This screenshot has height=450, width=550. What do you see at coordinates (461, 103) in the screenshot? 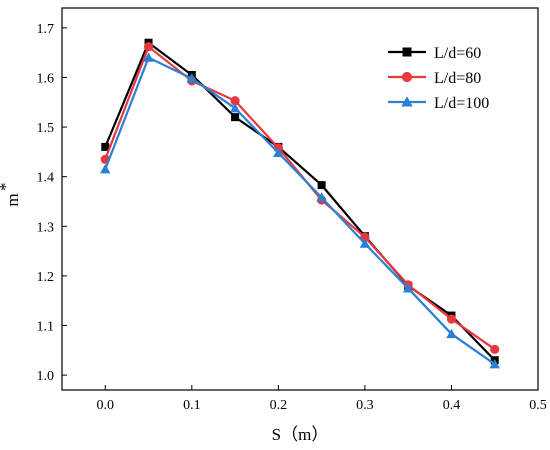
I see `legend-label: L/d=100` at bounding box center [461, 103].